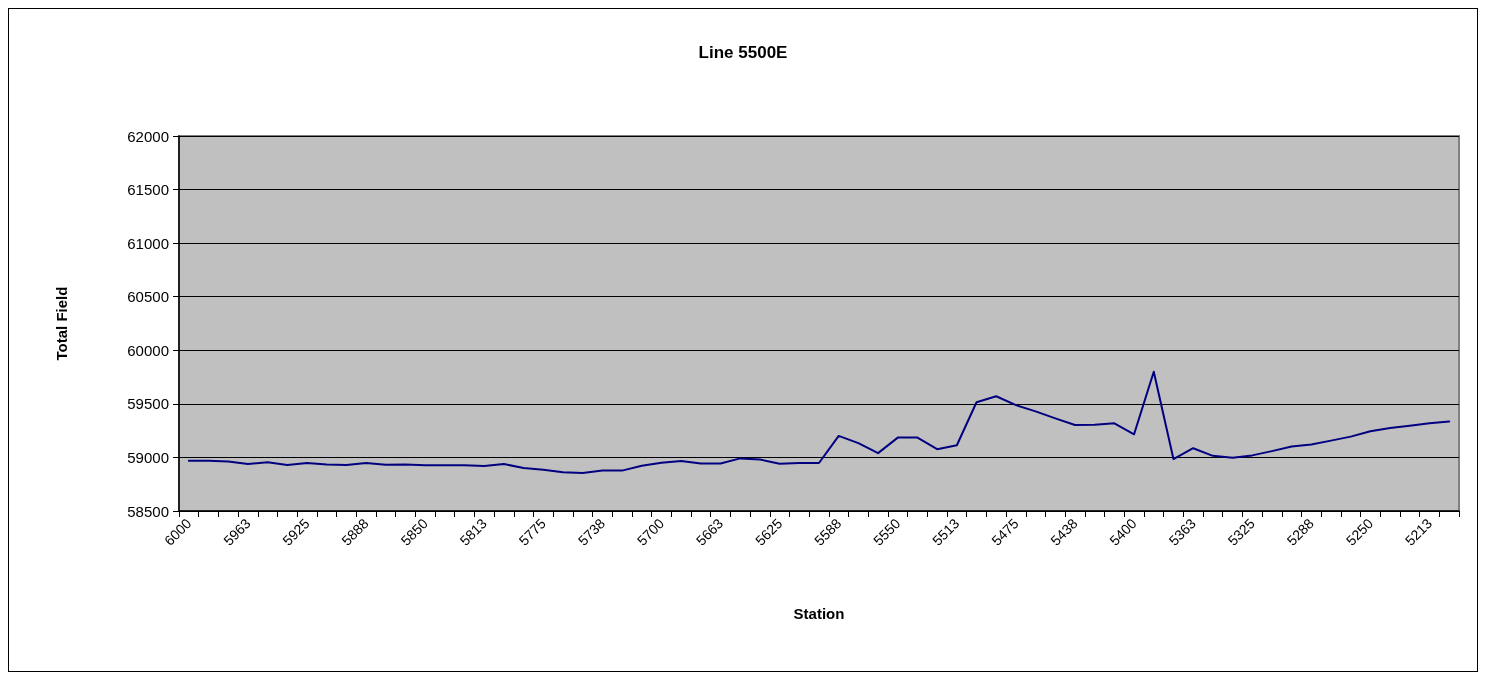  What do you see at coordinates (148, 404) in the screenshot?
I see `y-tick-label: 59500` at bounding box center [148, 404].